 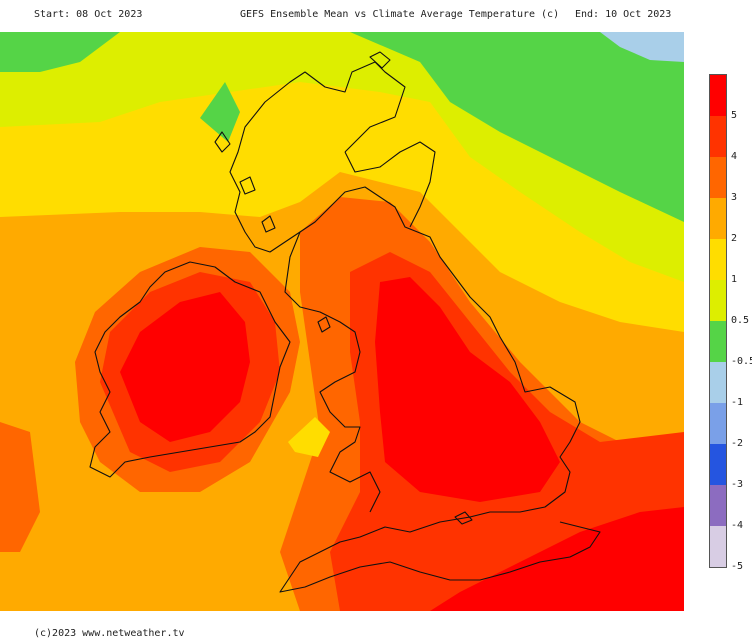 What do you see at coordinates (20, 487) in the screenshot?
I see `anomaly-band-3-4-sw` at bounding box center [20, 487].